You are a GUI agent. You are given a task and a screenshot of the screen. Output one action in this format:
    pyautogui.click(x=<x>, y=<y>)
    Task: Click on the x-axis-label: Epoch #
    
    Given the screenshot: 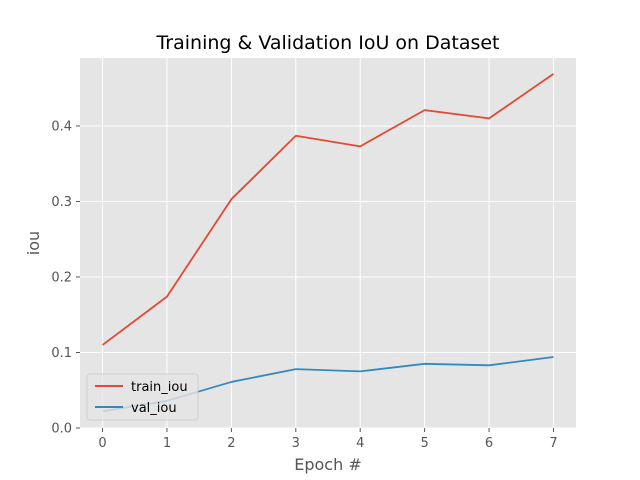 What is the action you would take?
    pyautogui.click(x=327, y=464)
    